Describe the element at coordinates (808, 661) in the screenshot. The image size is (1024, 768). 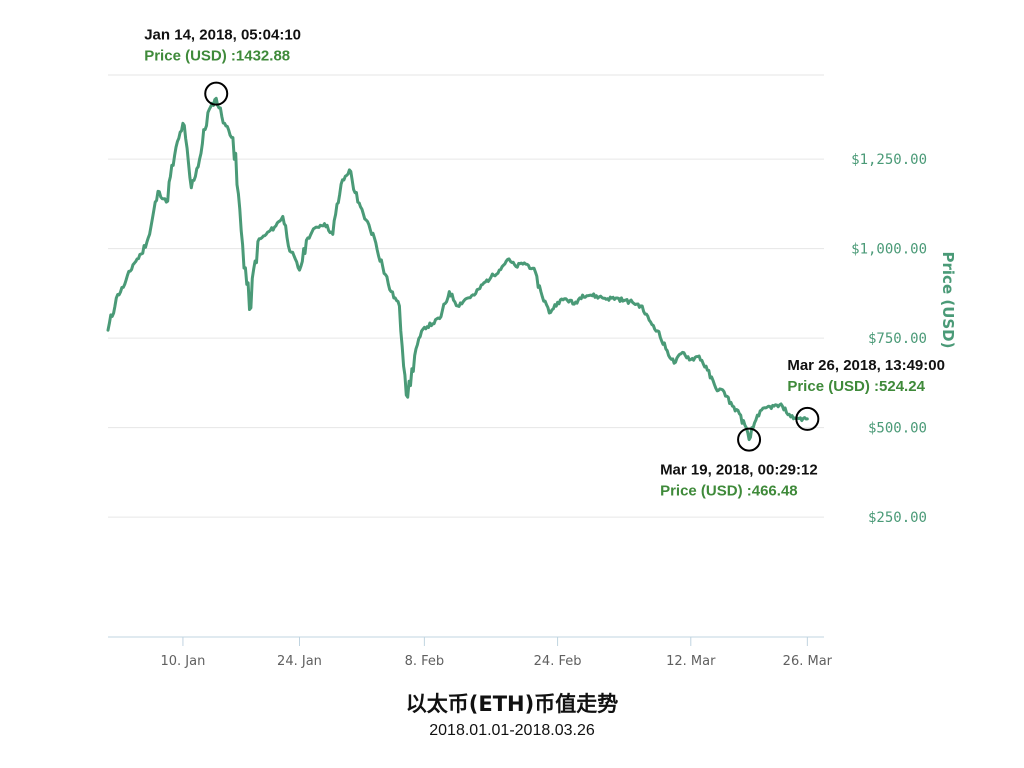
I see `x-tick-label: 26. Mar` at that location.